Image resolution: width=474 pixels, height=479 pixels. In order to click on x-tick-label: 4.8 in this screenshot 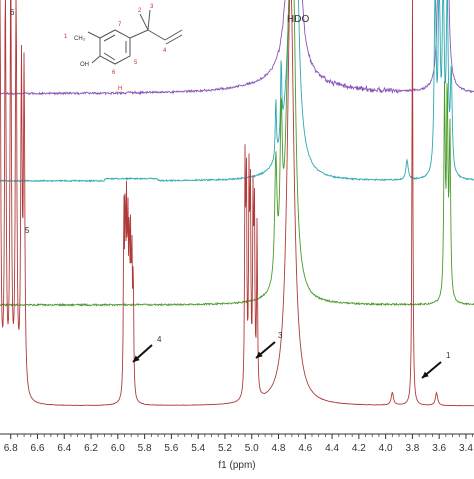, I will do `click(279, 448)`.